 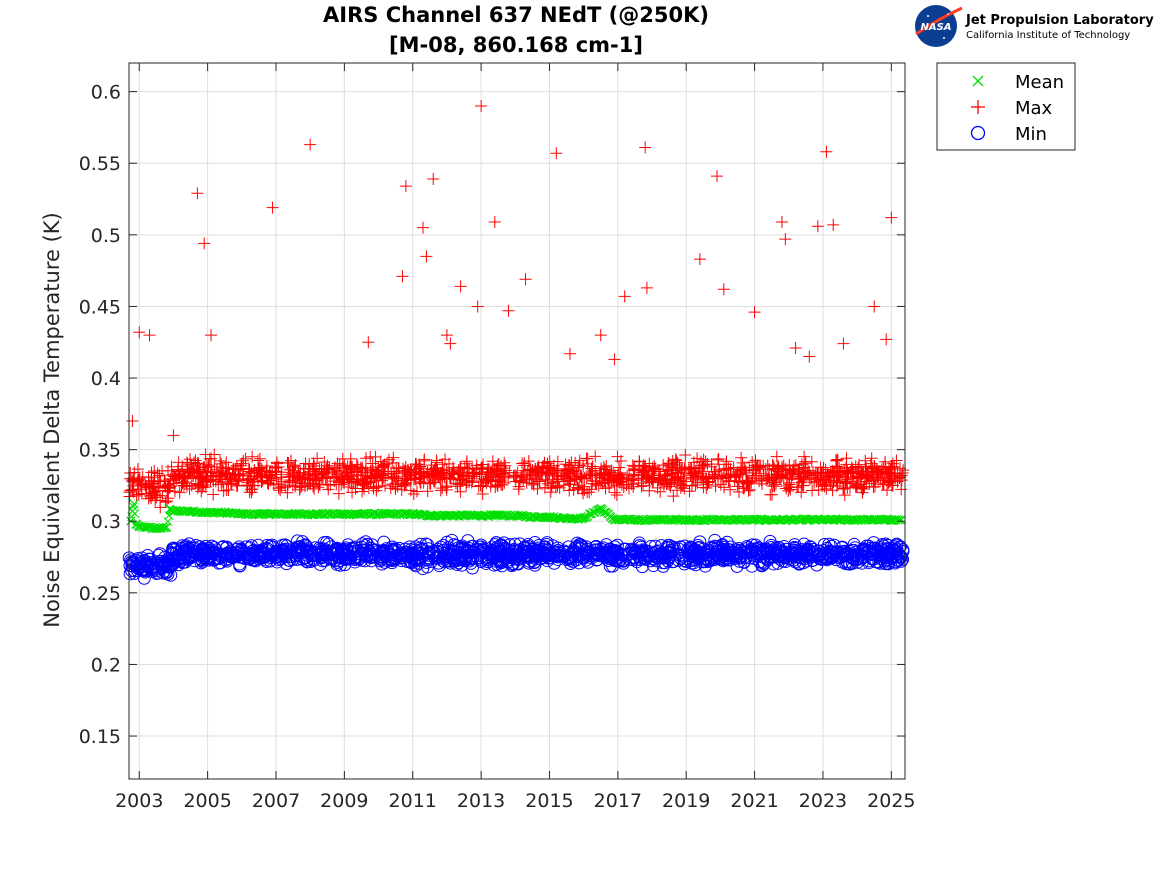 I want to click on legend-max-label: Max, so click(x=1034, y=108).